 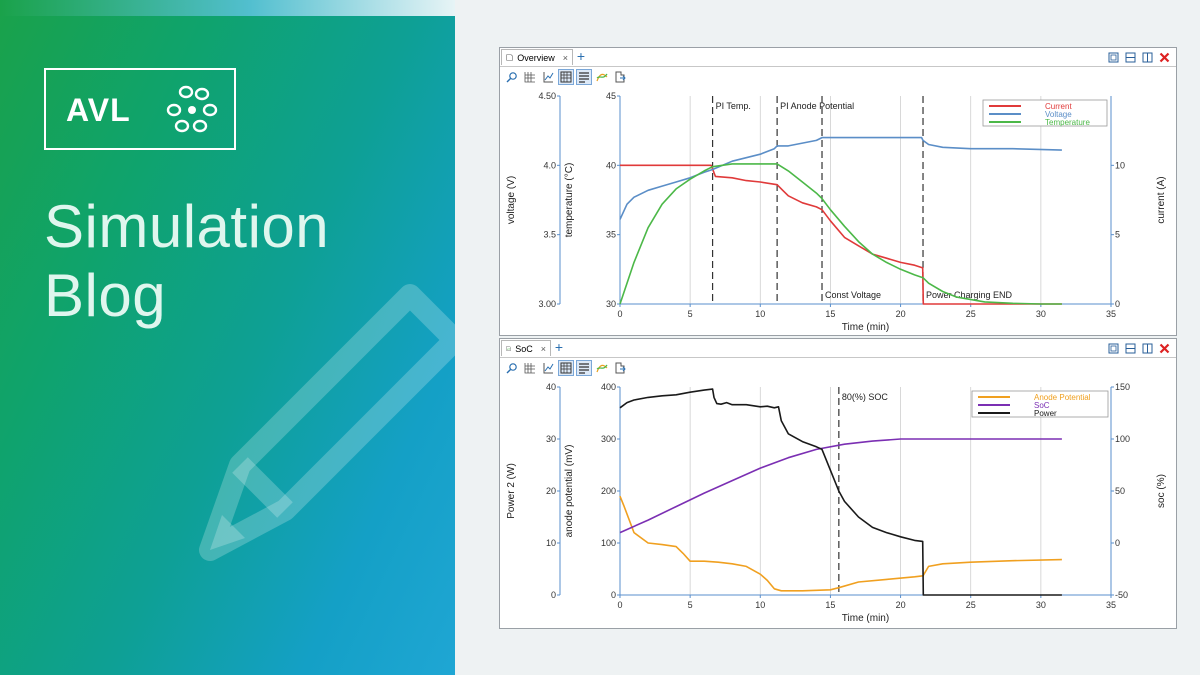 I want to click on y-tick-label: 4.0, so click(x=549, y=165).